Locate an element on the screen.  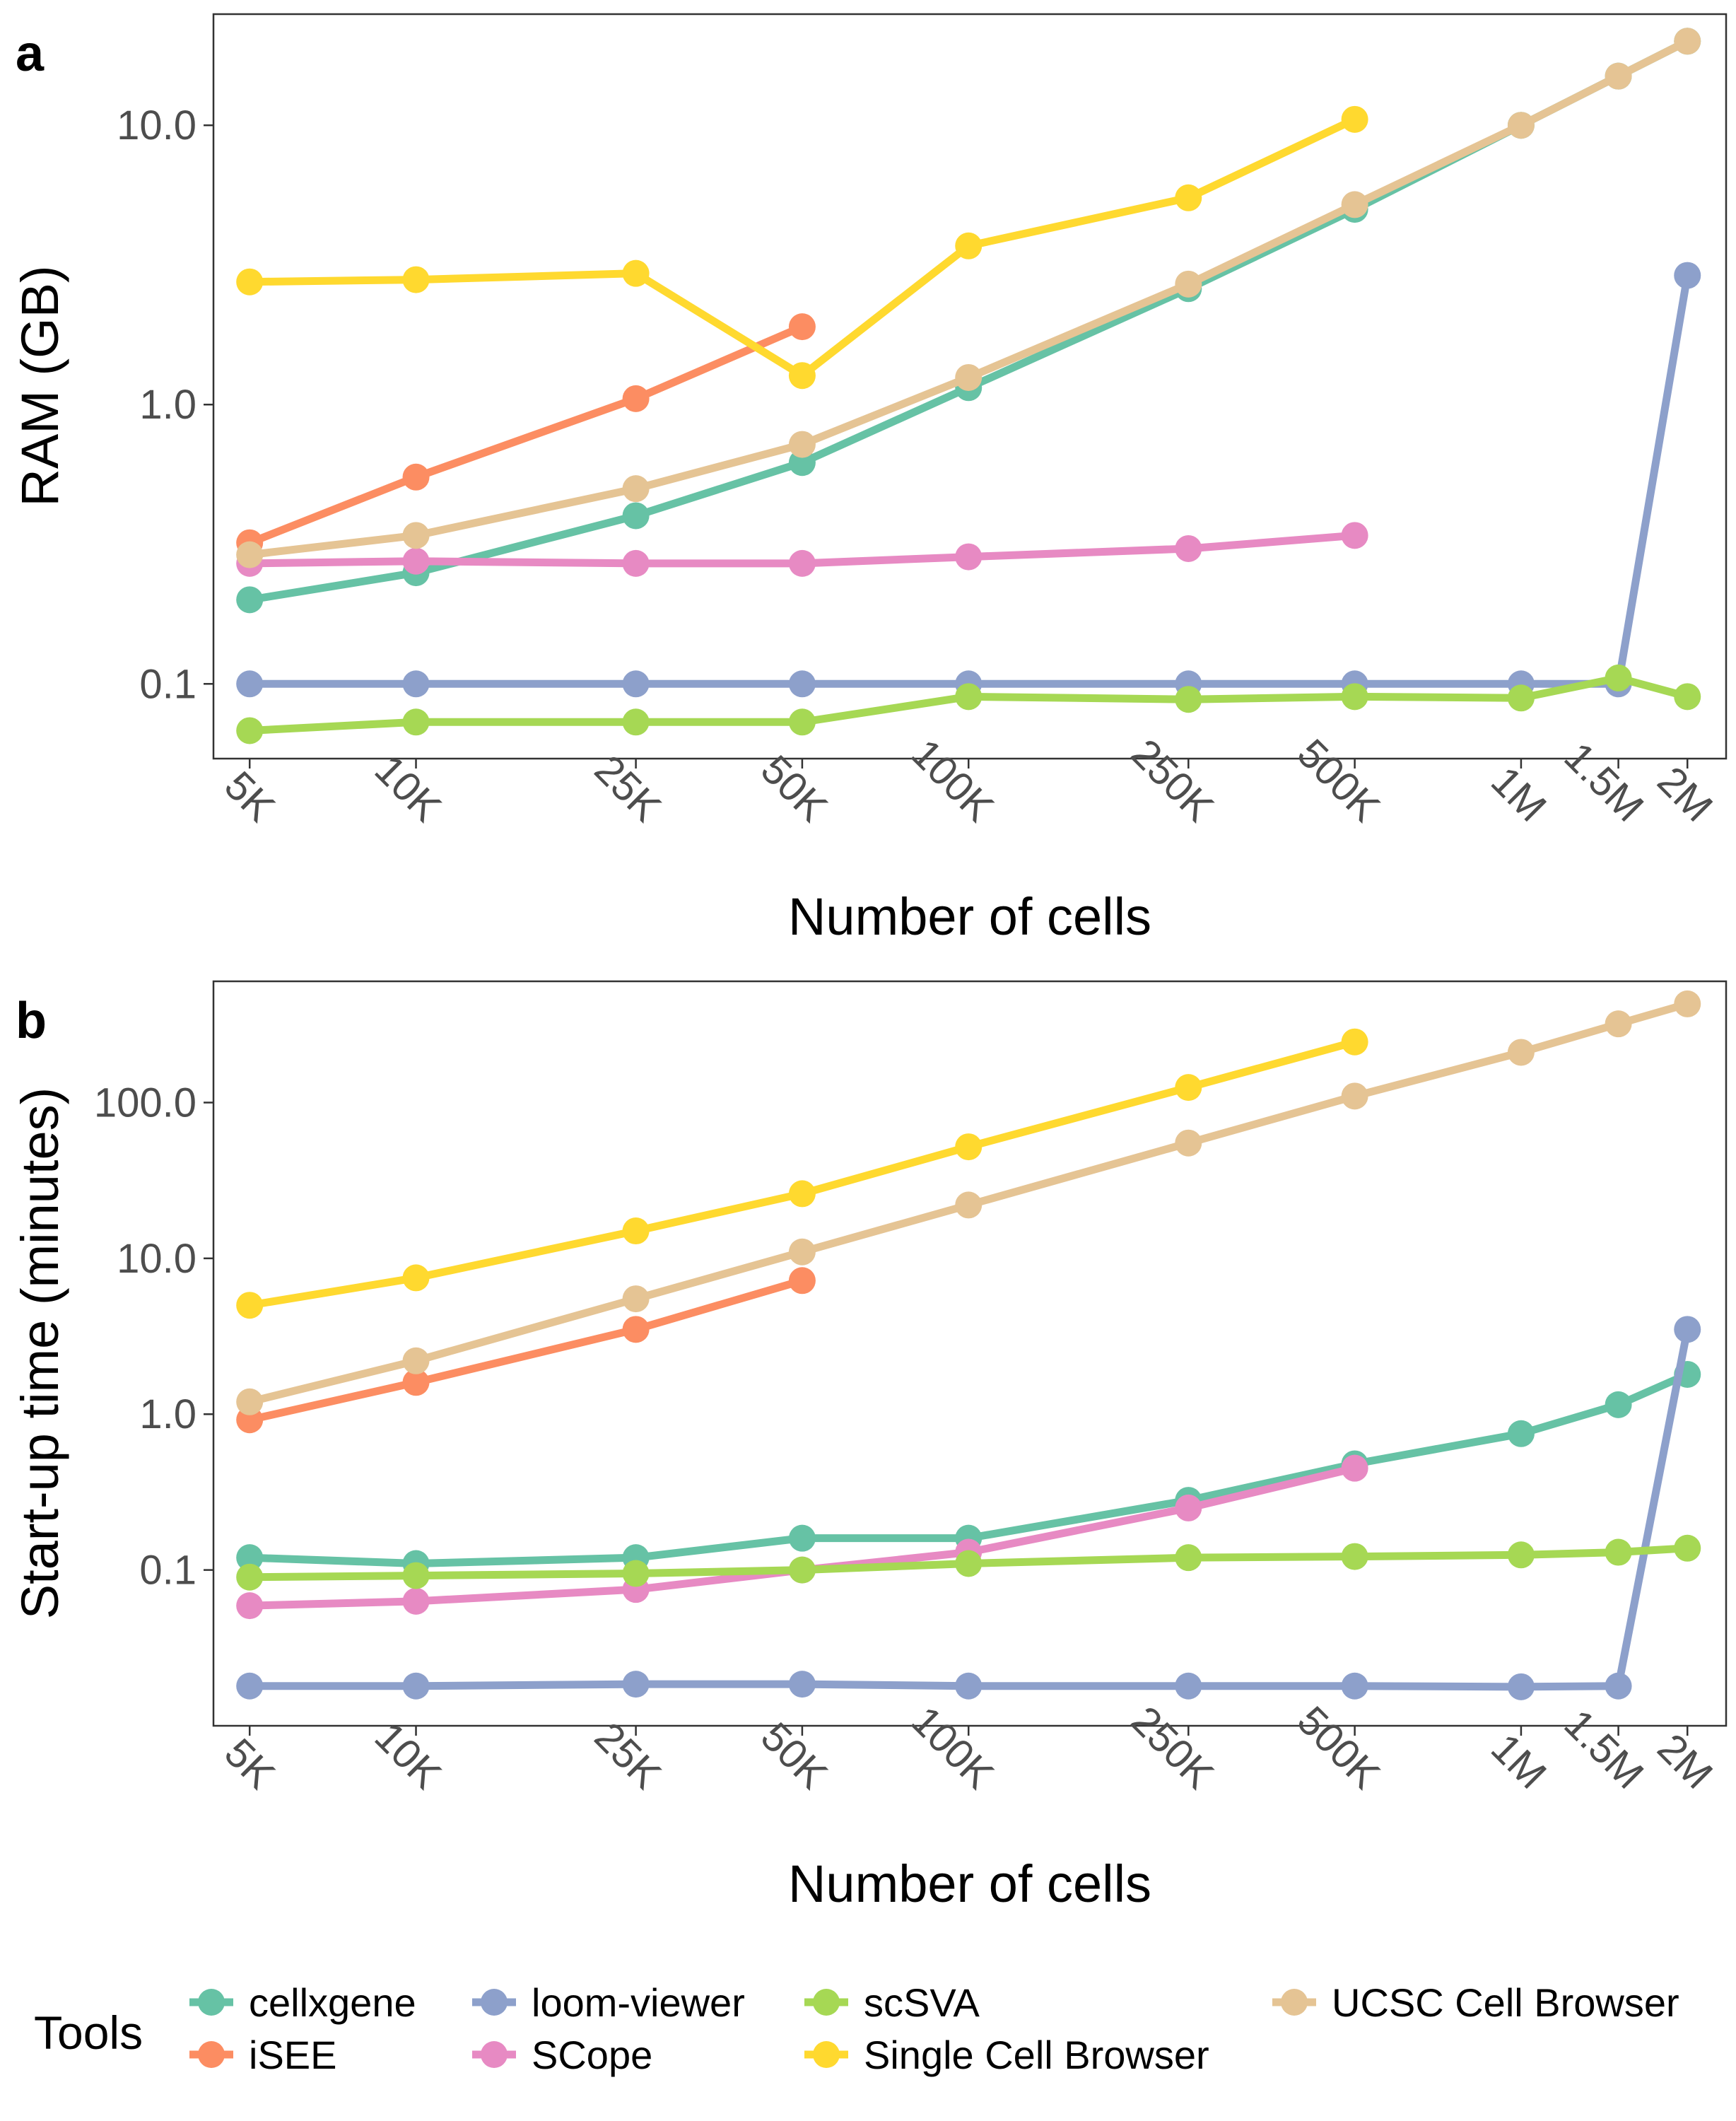
y-tick-label: 0.1 is located at coordinates (168, 1571).